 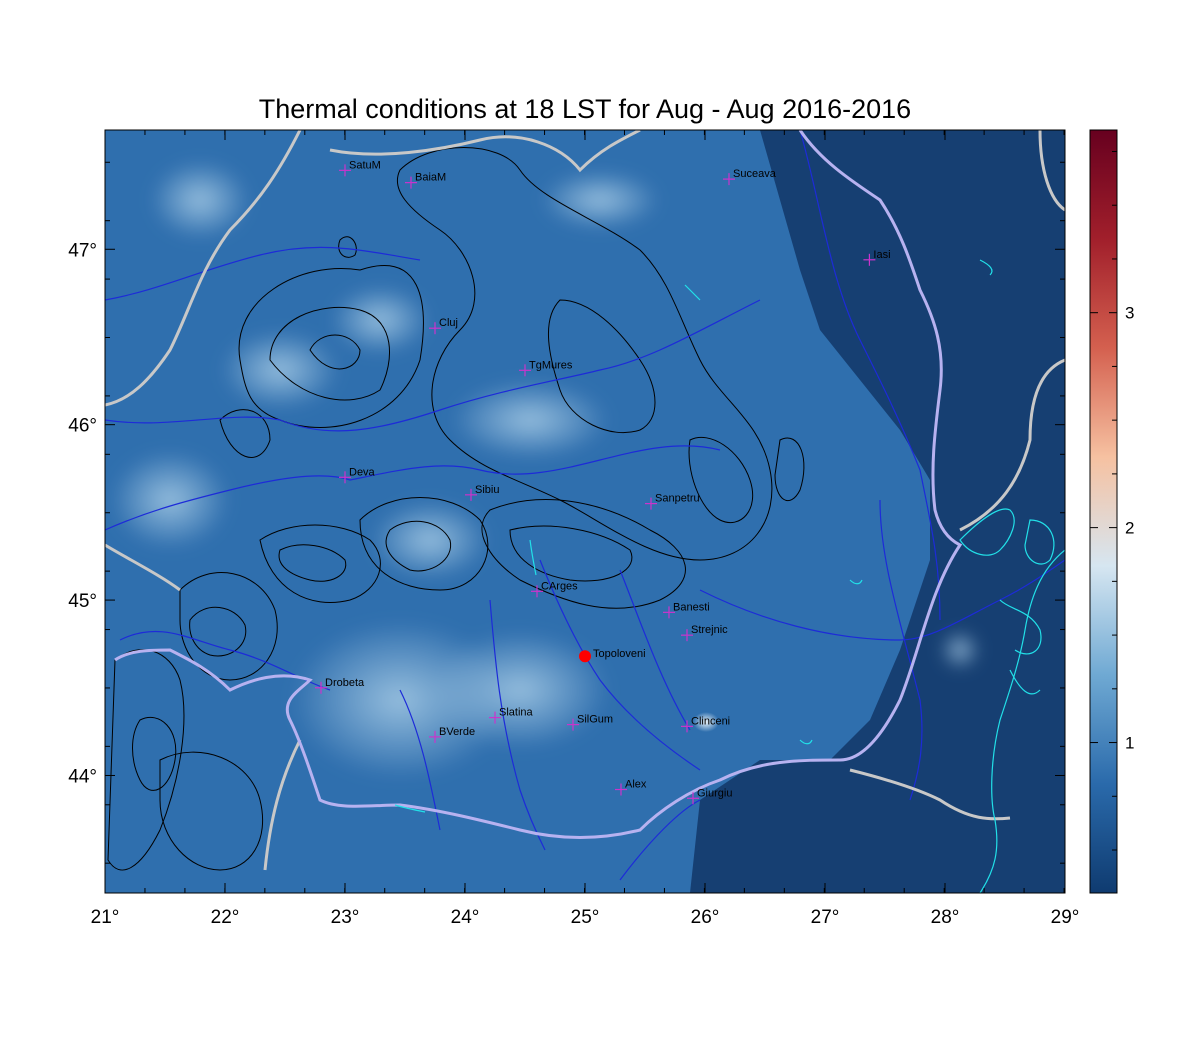 I want to click on colorbar-gradient, so click(x=1103, y=511).